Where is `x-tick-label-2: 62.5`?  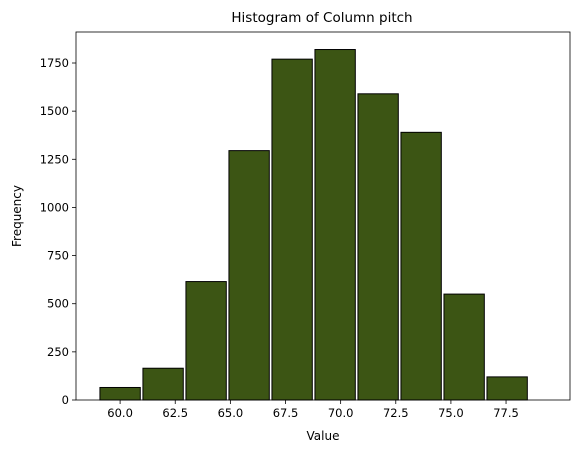
x-tick-label-2: 62.5 is located at coordinates (175, 413).